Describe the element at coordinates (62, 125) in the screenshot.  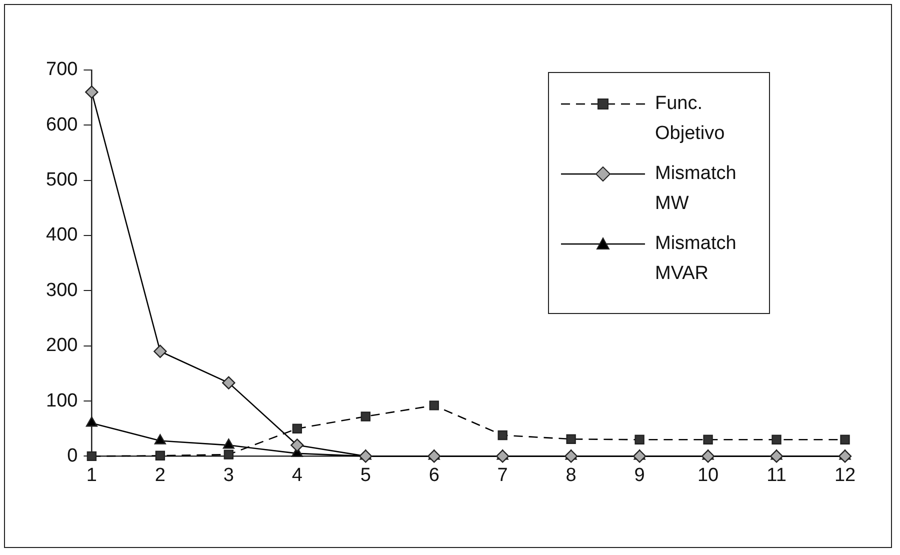
I see `y-tick-label: 600` at that location.